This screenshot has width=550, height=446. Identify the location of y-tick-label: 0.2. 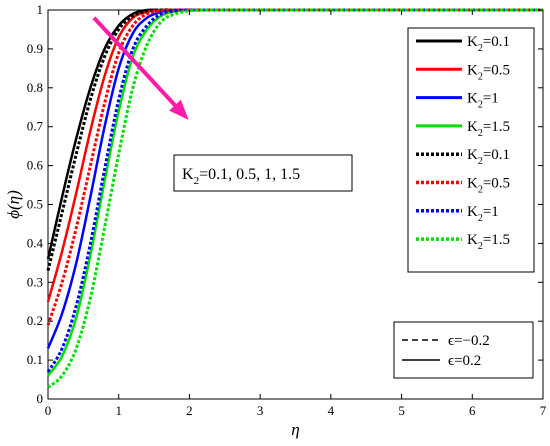
(35, 320).